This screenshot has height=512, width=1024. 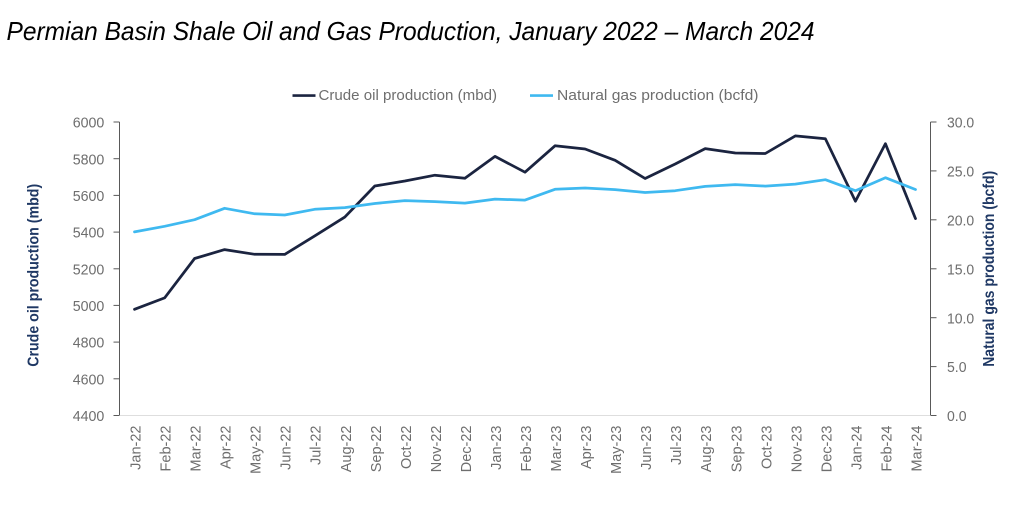 I want to click on svg-text: Jun-22, so click(x=287, y=448).